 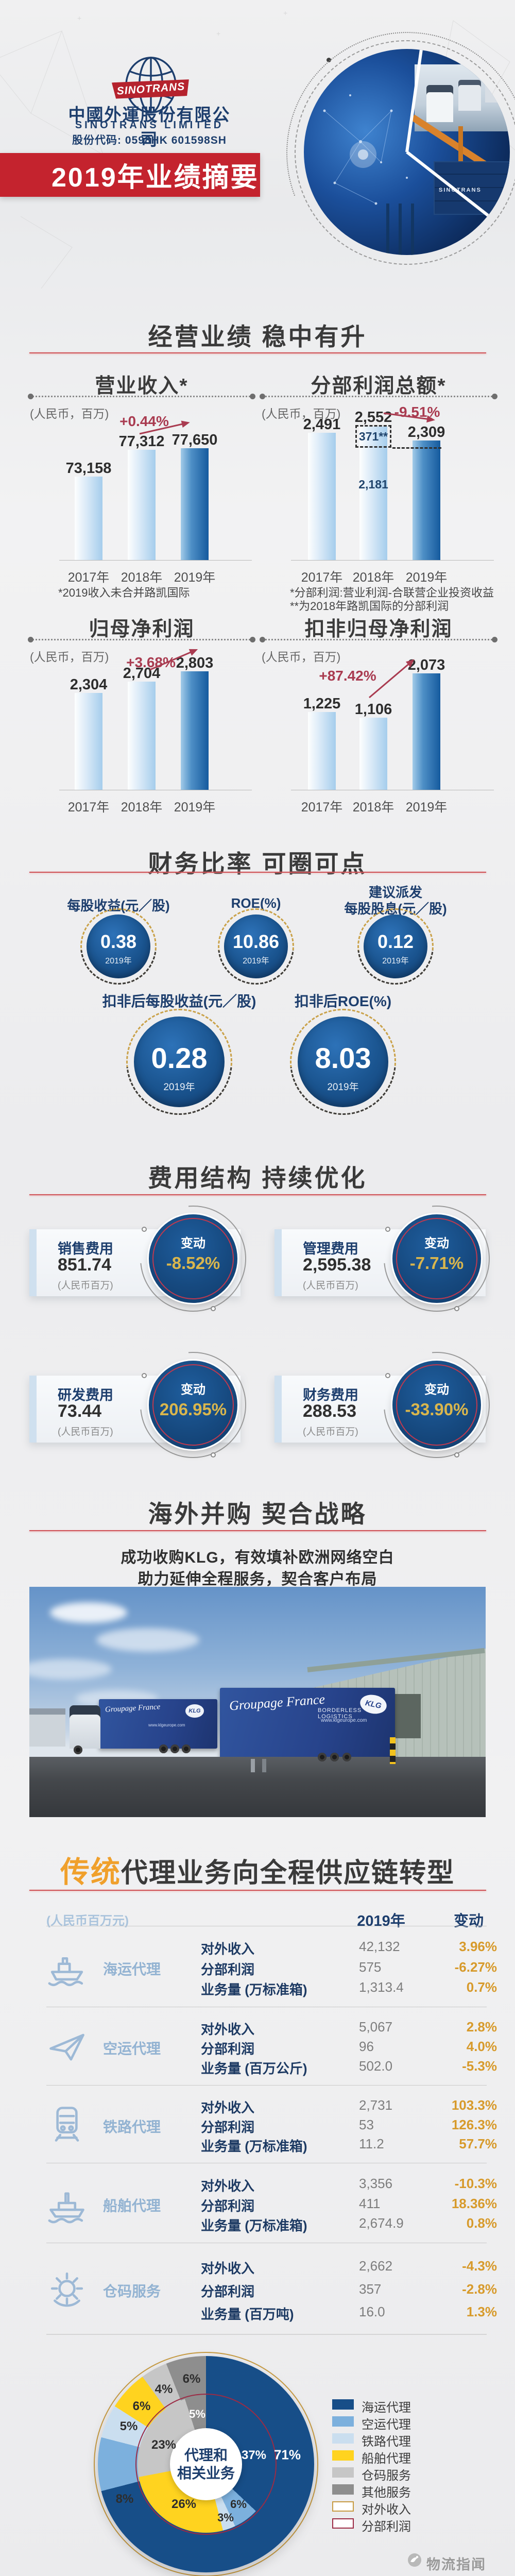 What do you see at coordinates (119, 941) in the screenshot?
I see `ratio-value: 0.38` at bounding box center [119, 941].